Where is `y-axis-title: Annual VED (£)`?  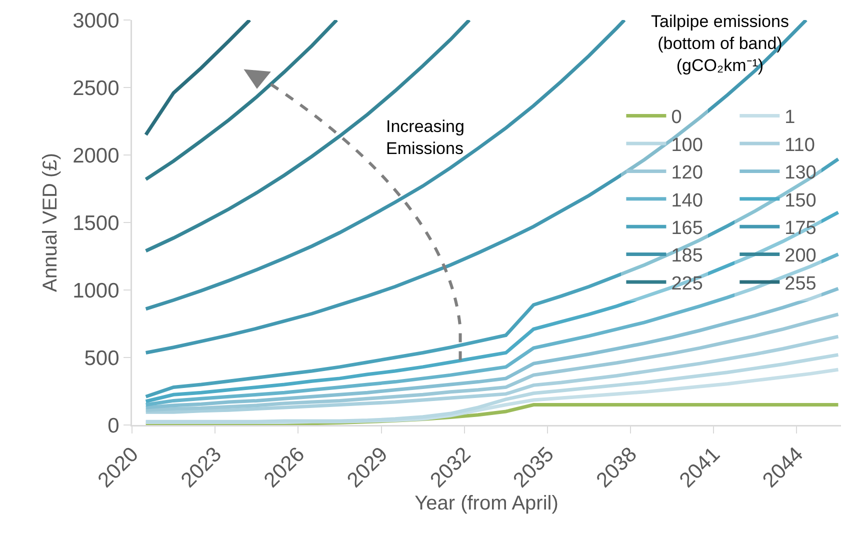 y-axis-title: Annual VED (£) is located at coordinates (50, 222).